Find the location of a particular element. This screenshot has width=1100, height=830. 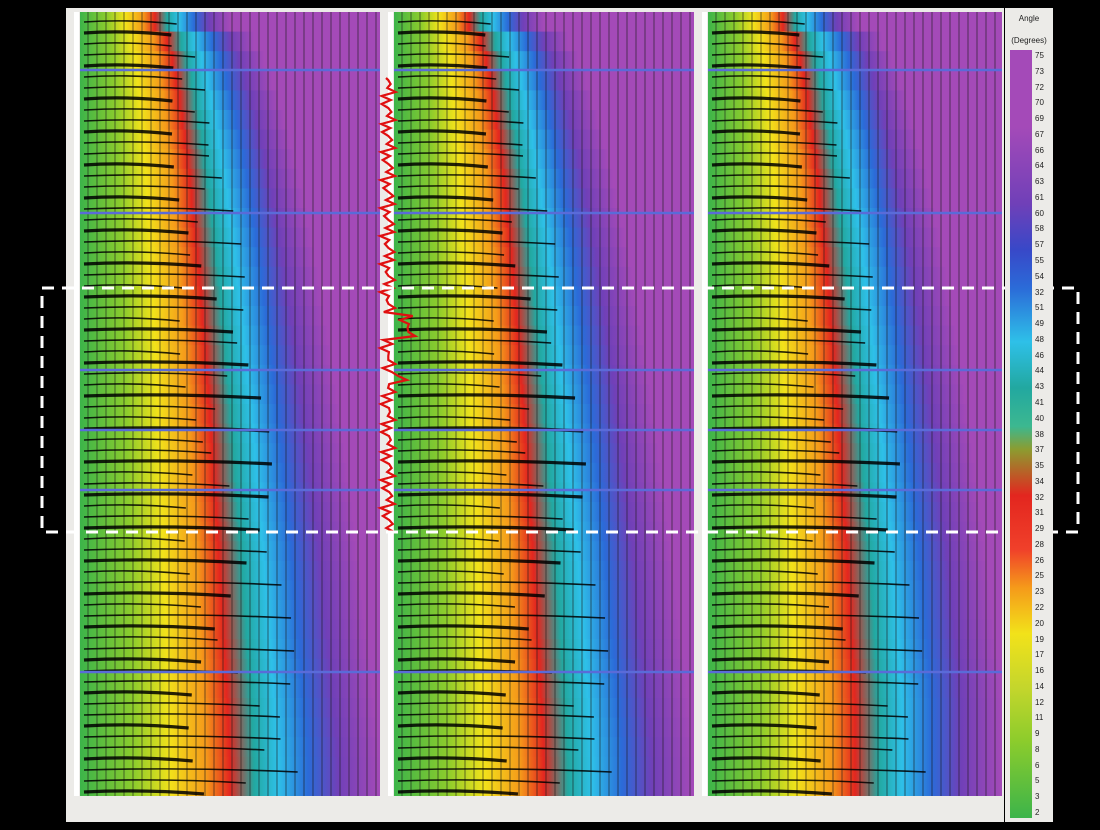

legend-tick-label: 25 is located at coordinates (1039, 576).